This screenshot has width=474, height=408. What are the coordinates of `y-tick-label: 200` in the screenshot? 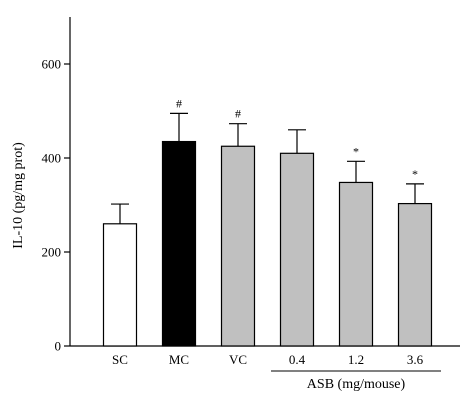 It's located at (52, 252).